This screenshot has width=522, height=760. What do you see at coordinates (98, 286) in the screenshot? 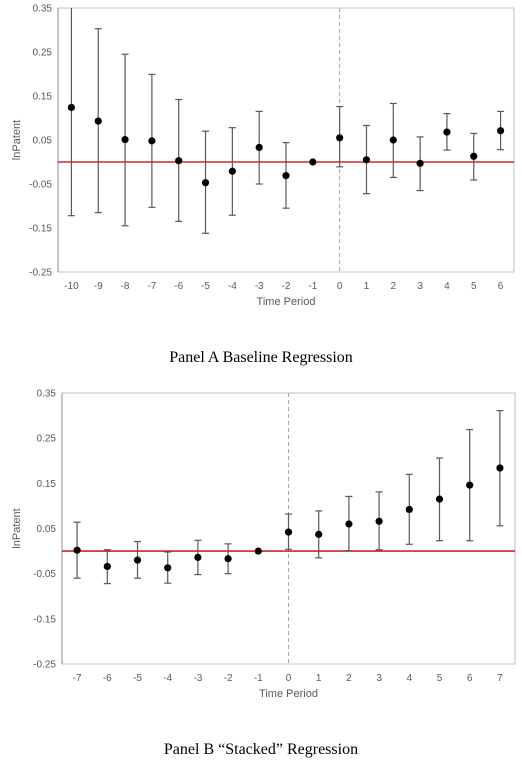
I see `x-tick-label: -9` at bounding box center [98, 286].